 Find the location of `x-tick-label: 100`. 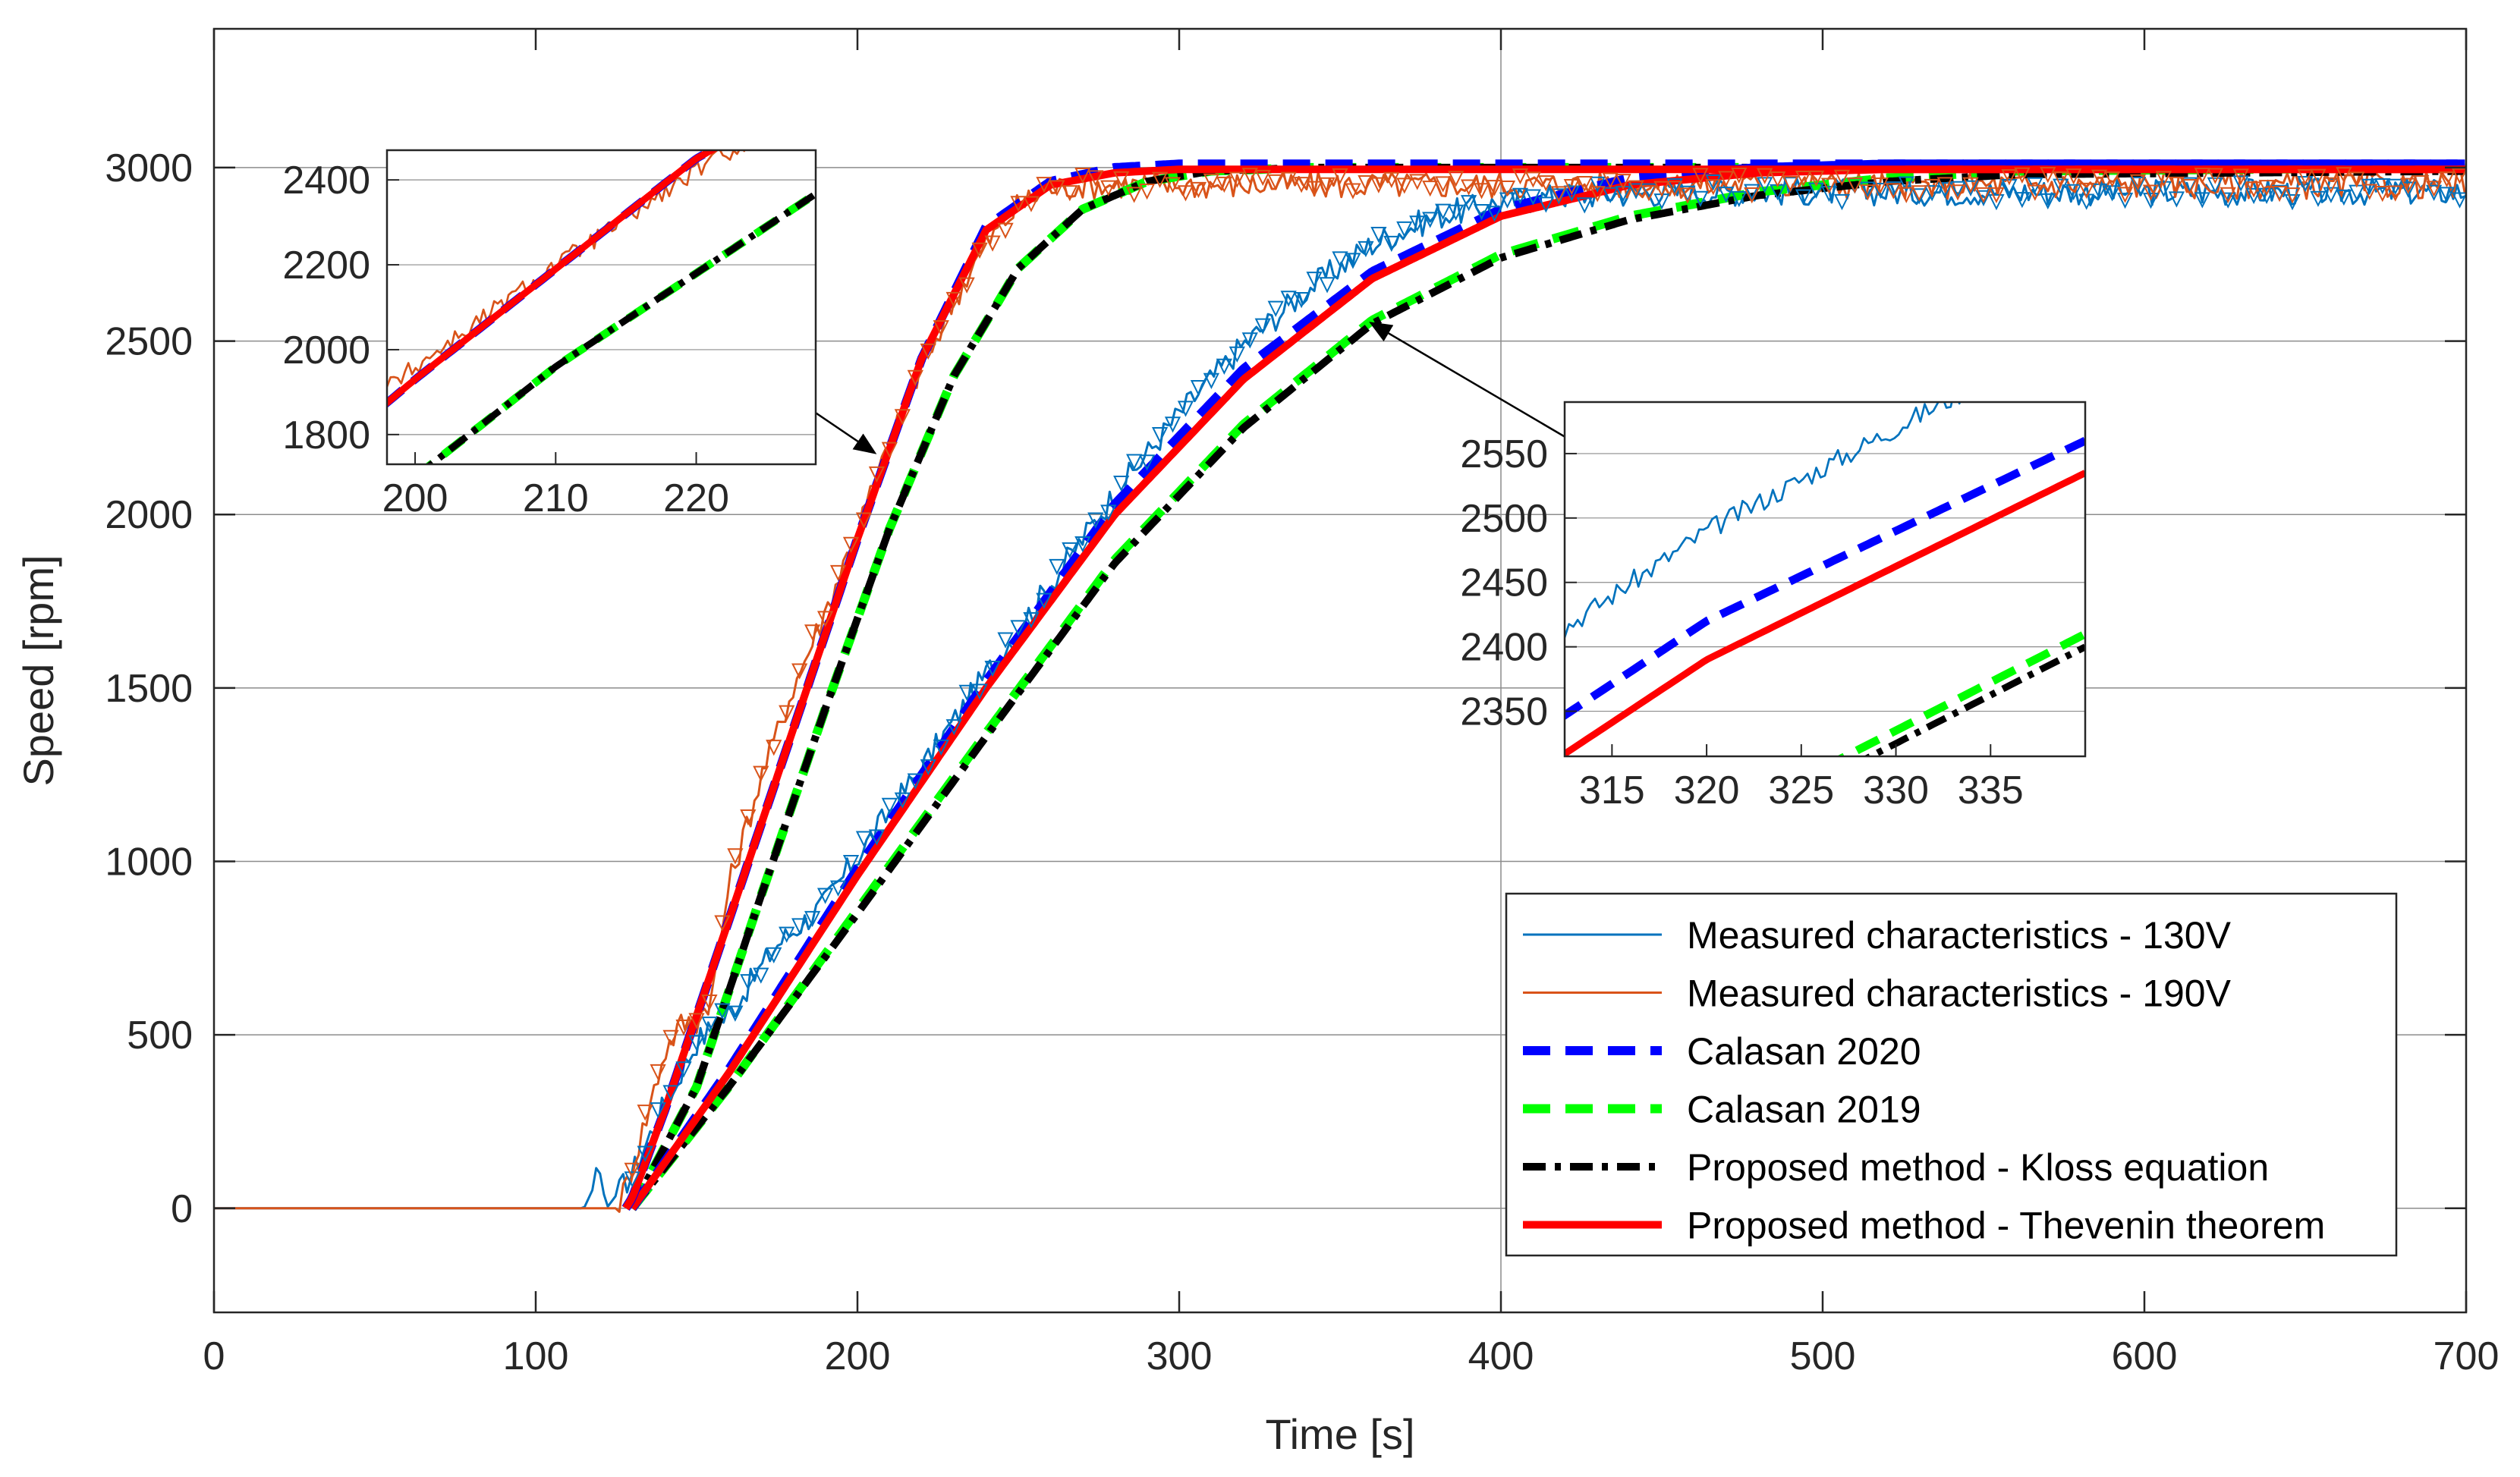

x-tick-label: 100 is located at coordinates (536, 1356).